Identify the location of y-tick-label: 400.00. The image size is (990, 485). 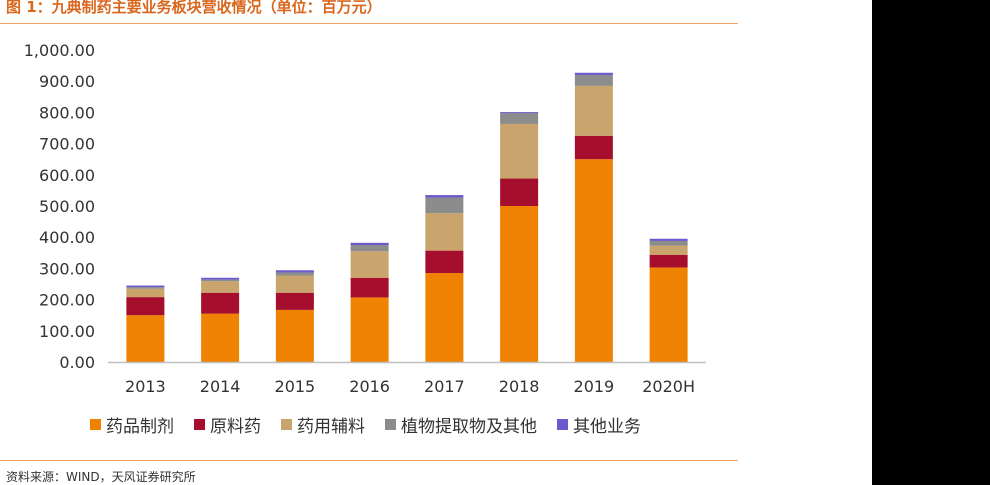
(67, 237).